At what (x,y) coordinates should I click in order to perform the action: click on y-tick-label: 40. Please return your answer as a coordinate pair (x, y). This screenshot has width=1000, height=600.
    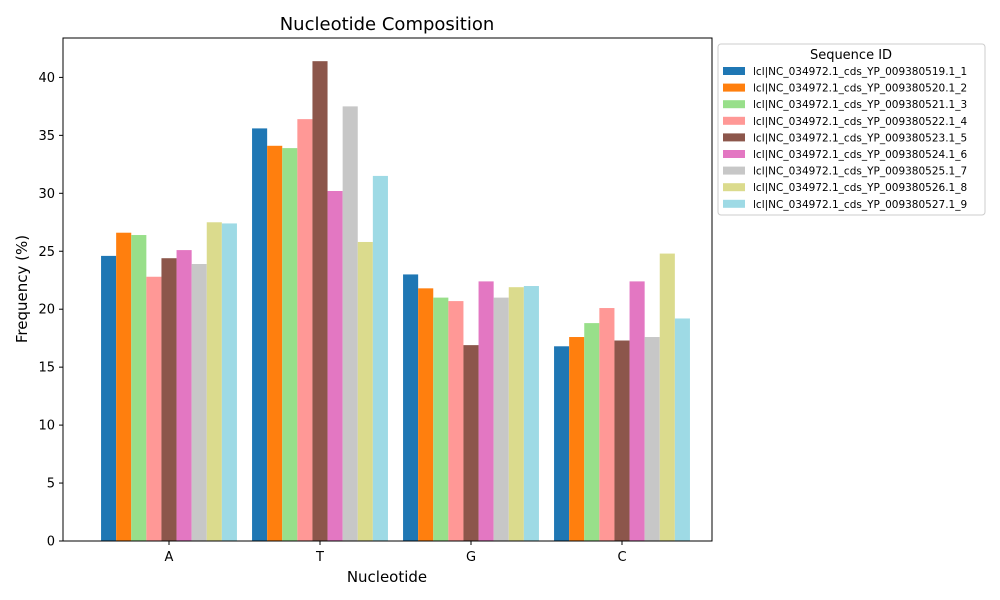
    Looking at the image, I should click on (46, 78).